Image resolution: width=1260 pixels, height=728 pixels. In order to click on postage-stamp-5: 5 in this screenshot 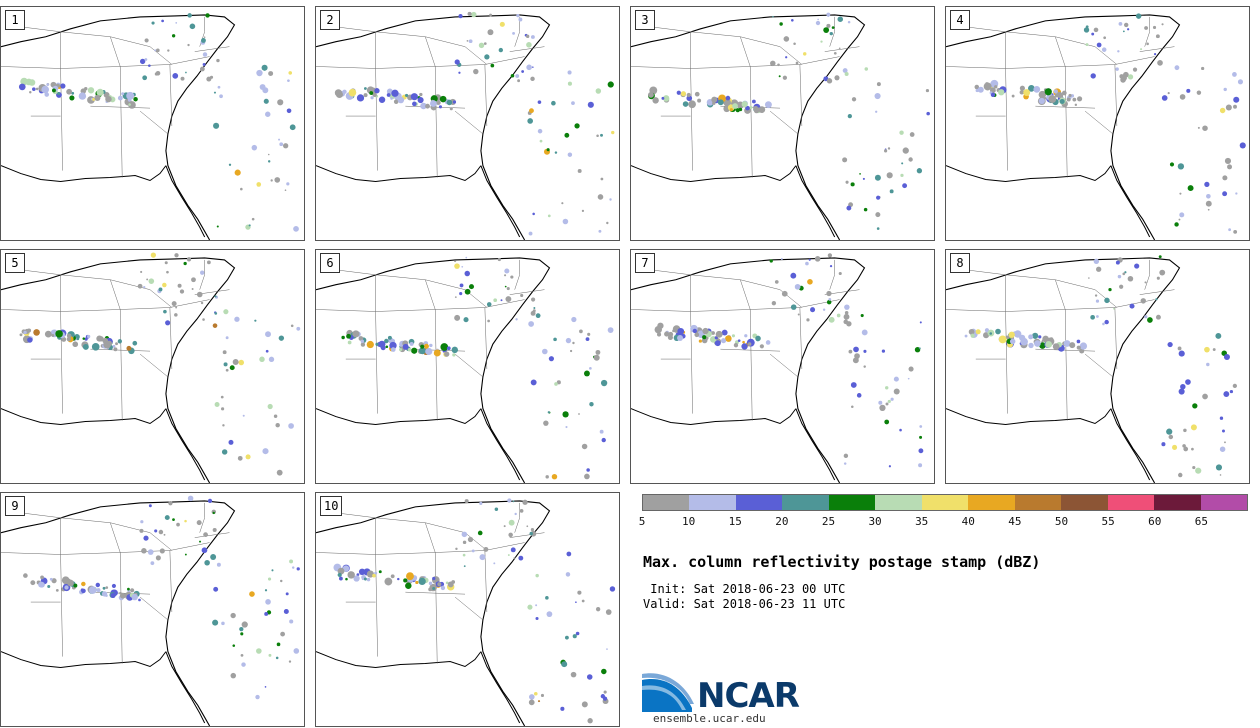, I will do `click(152, 366)`.